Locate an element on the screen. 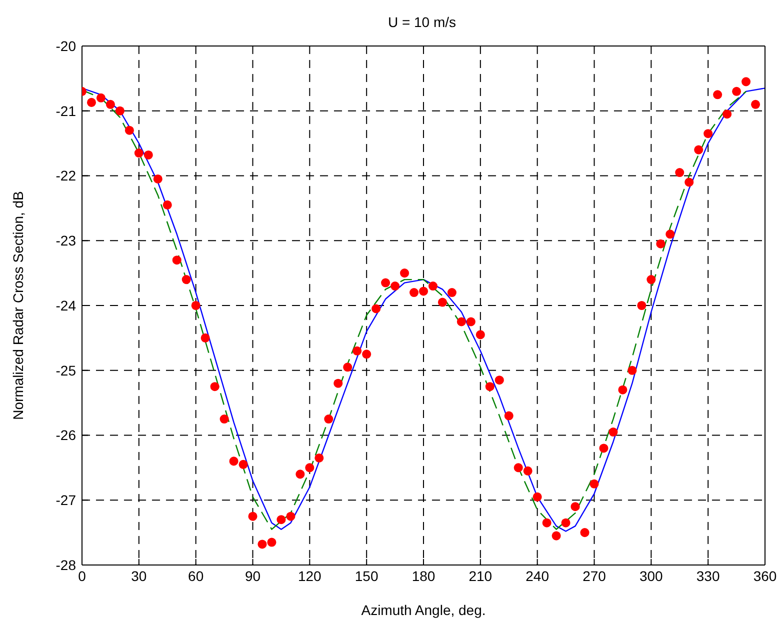 This screenshot has height=637, width=780. y-tick-label: -21 is located at coordinates (66, 110).